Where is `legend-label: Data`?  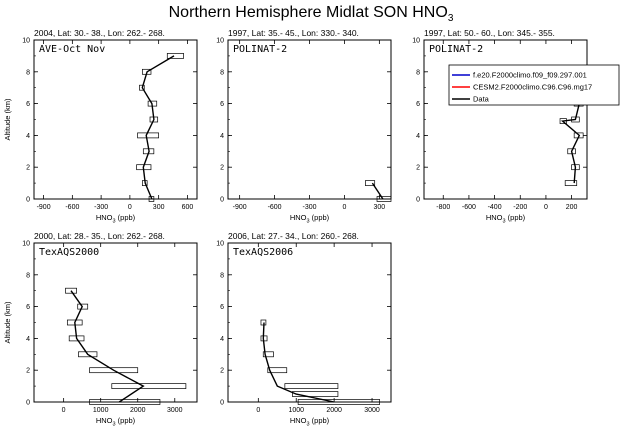 legend-label: Data is located at coordinates (481, 99).